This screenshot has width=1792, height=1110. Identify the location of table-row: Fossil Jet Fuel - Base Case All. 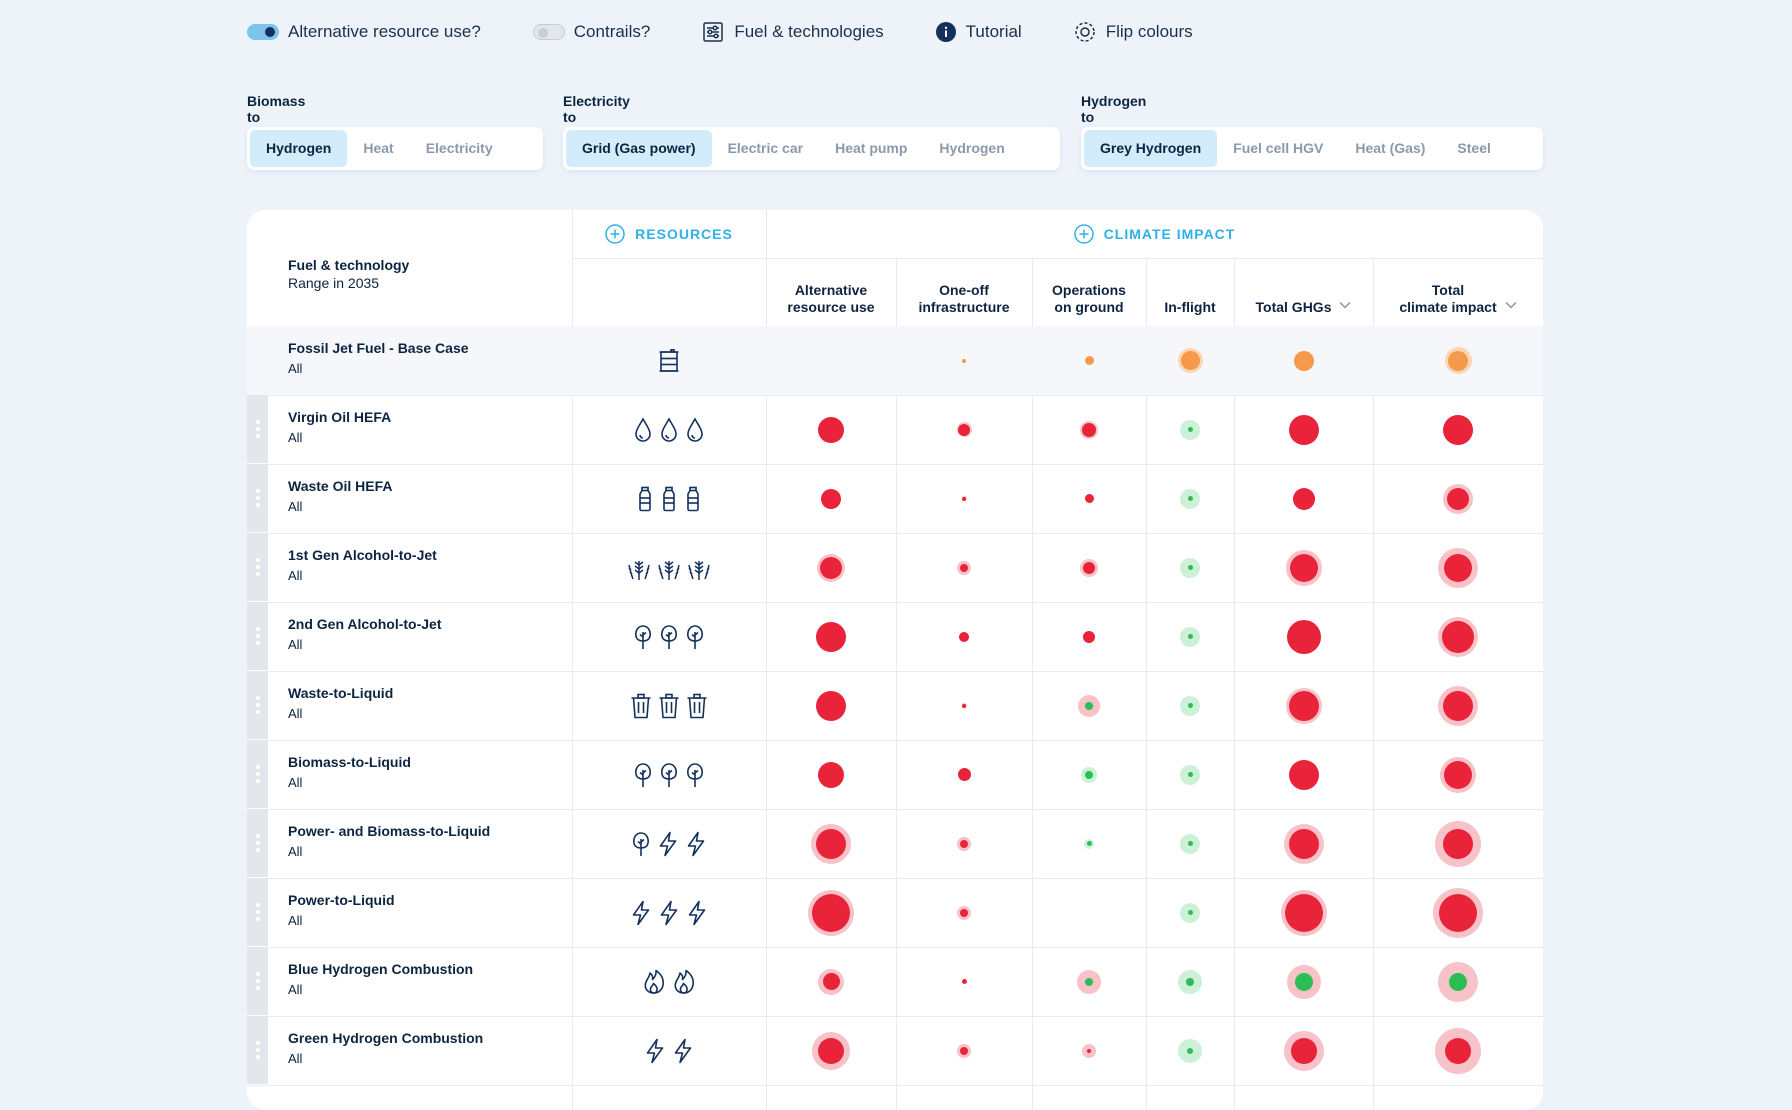
(895, 360).